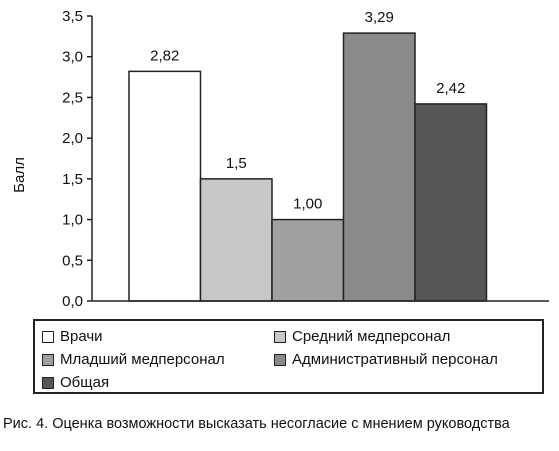  Describe the element at coordinates (81, 336) in the screenshot. I see `legend-label: Врачи` at that location.